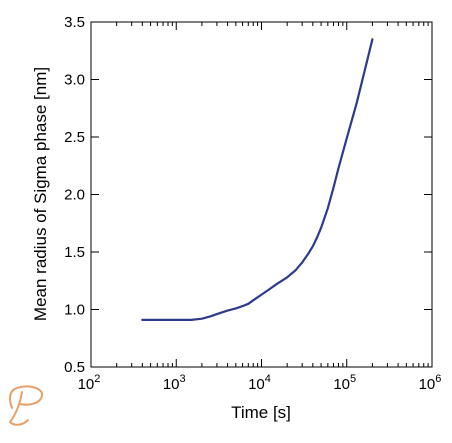  Describe the element at coordinates (430, 383) in the screenshot. I see `x-tick-label: 10⁶` at that location.